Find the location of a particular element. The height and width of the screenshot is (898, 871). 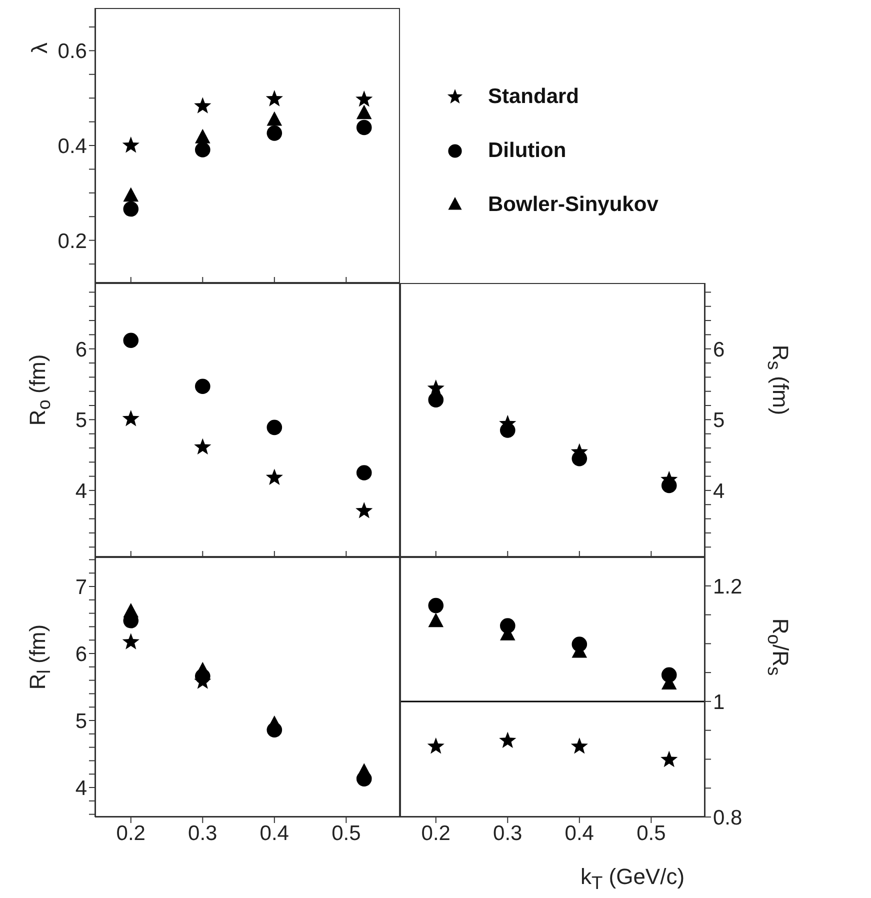

x-axis-title: k$_{T}$ (GeV/c) is located at coordinates (632, 879).